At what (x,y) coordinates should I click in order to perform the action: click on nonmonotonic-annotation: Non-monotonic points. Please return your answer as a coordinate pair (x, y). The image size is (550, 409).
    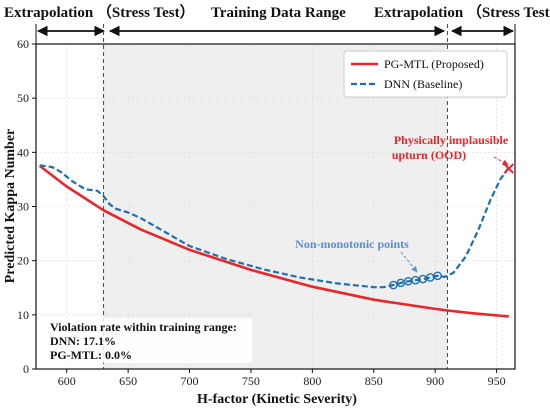
    Looking at the image, I should click on (352, 244).